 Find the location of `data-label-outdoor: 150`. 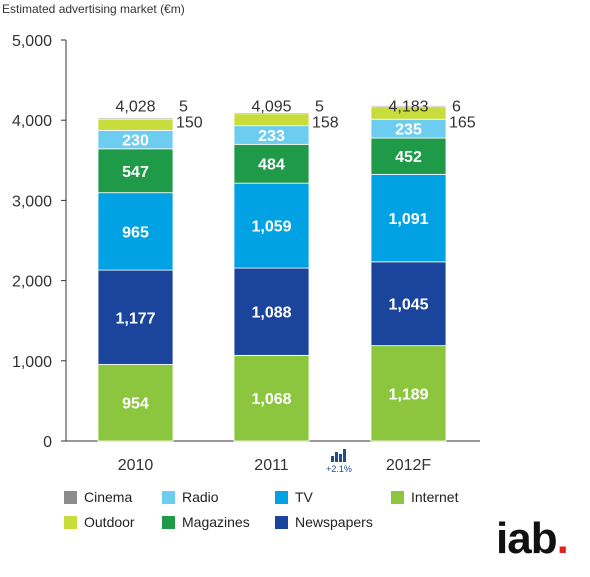

data-label-outdoor: 150 is located at coordinates (189, 122).